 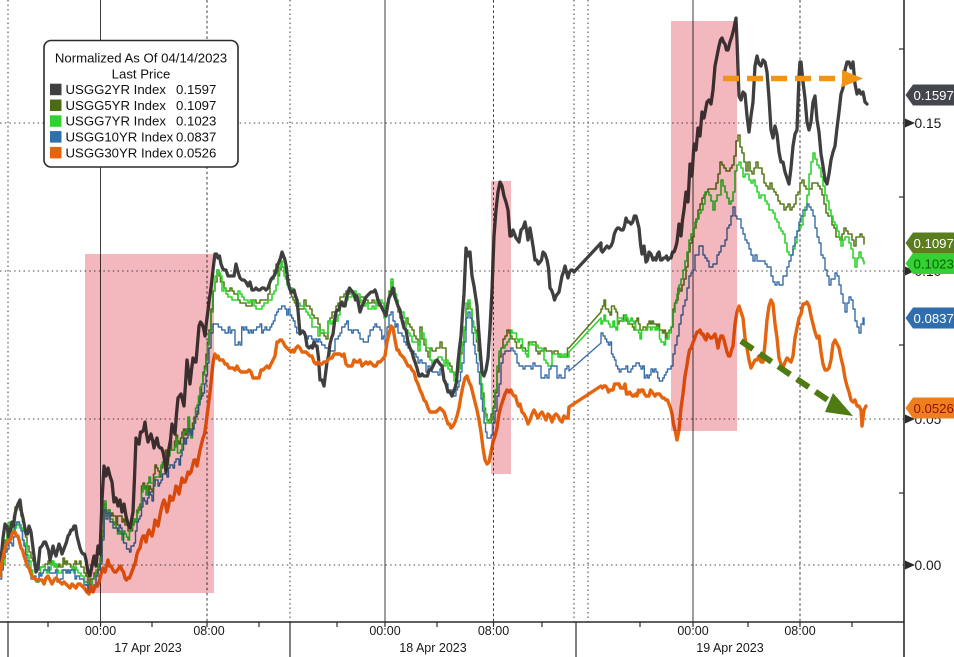 I want to click on svg-text: USGG7YR Index, so click(x=116, y=121).